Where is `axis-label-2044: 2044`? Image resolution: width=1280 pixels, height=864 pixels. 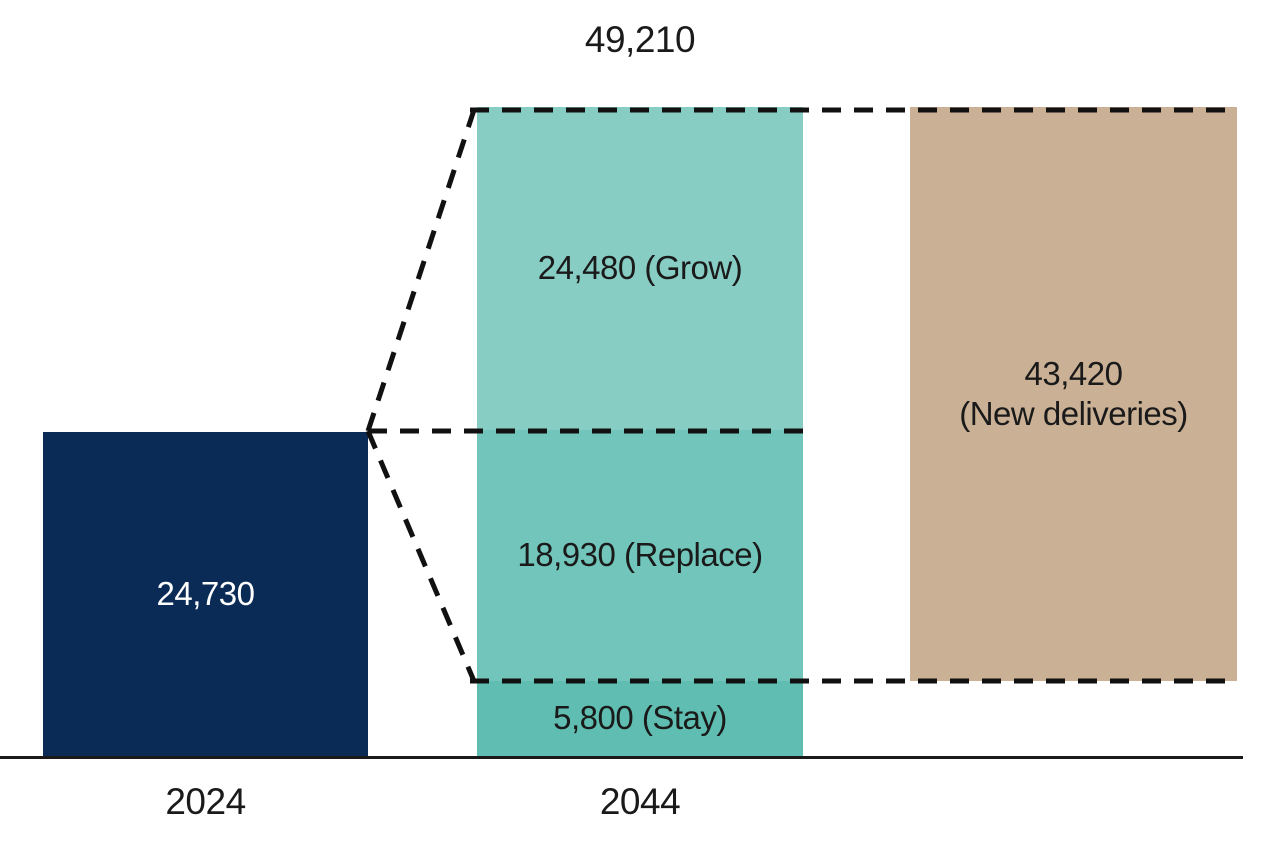 axis-label-2044: 2044 is located at coordinates (640, 801).